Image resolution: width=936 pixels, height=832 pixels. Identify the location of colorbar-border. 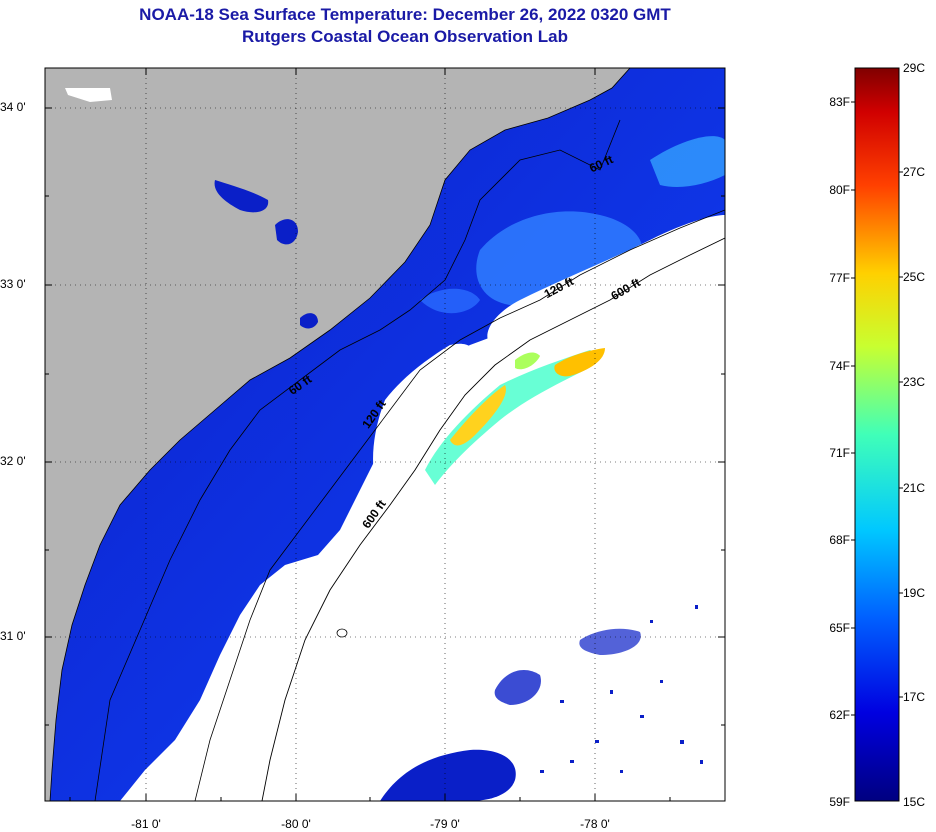
(877, 434).